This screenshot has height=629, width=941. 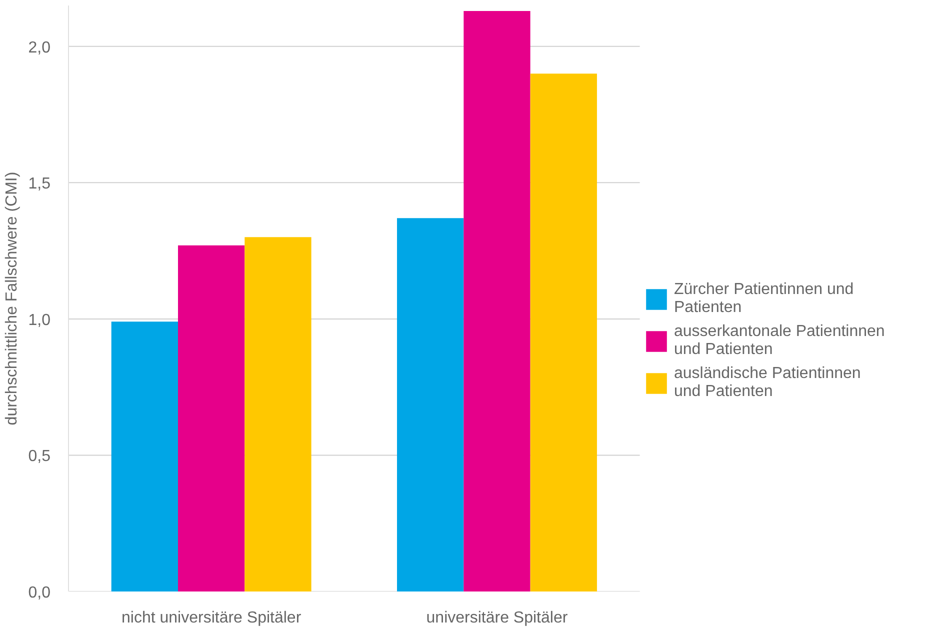 I want to click on legend-label: ausländische Patientinnen und Patienten, so click(x=767, y=383).